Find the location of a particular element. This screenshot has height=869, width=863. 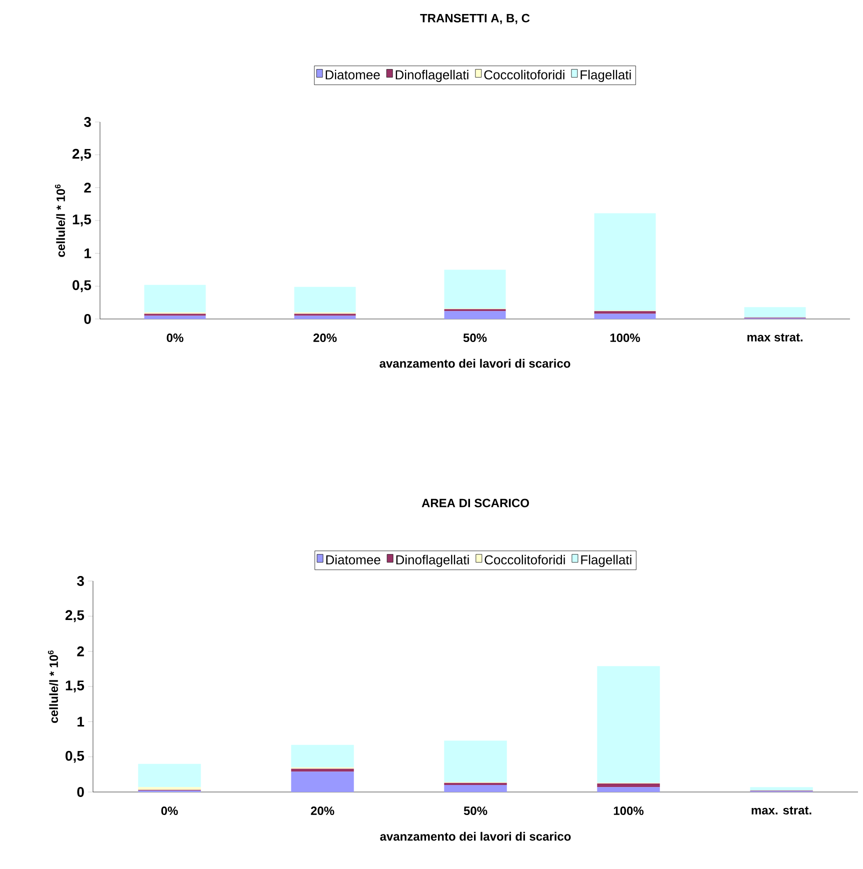

x-tick-label: max strat. is located at coordinates (775, 338).